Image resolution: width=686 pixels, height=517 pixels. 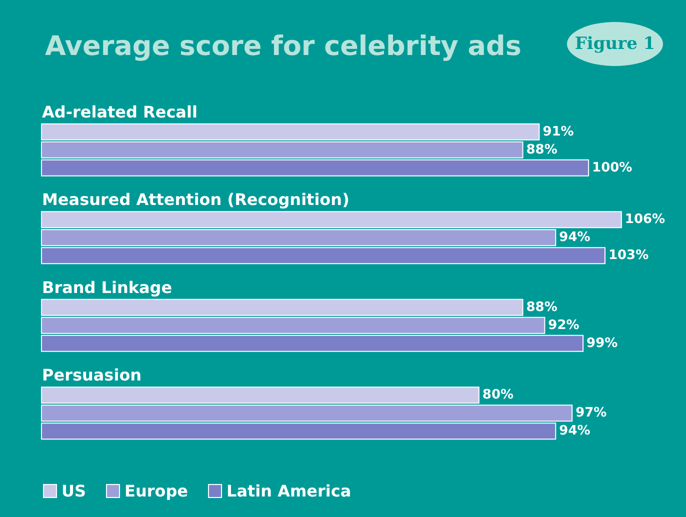 I want to click on data-label: 100%, so click(x=612, y=168).